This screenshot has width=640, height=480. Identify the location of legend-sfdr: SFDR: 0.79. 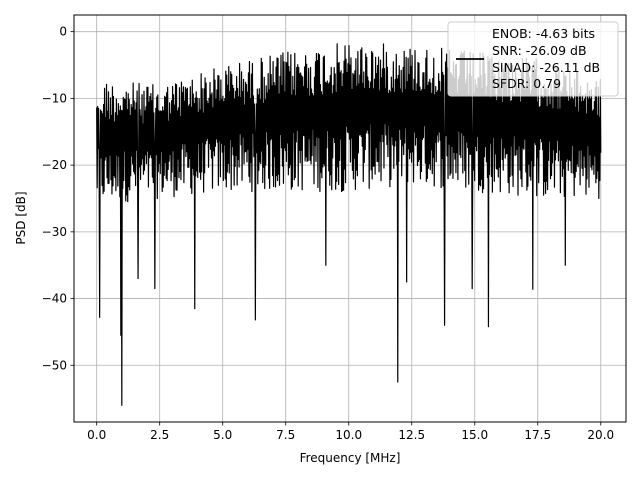
(526, 83).